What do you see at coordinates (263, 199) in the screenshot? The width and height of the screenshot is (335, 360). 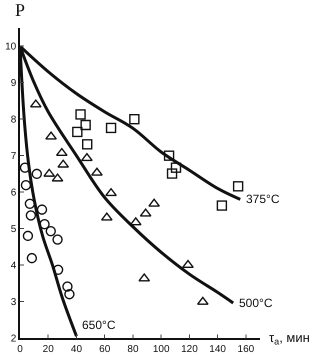 I see `annotation: 375°C` at bounding box center [263, 199].